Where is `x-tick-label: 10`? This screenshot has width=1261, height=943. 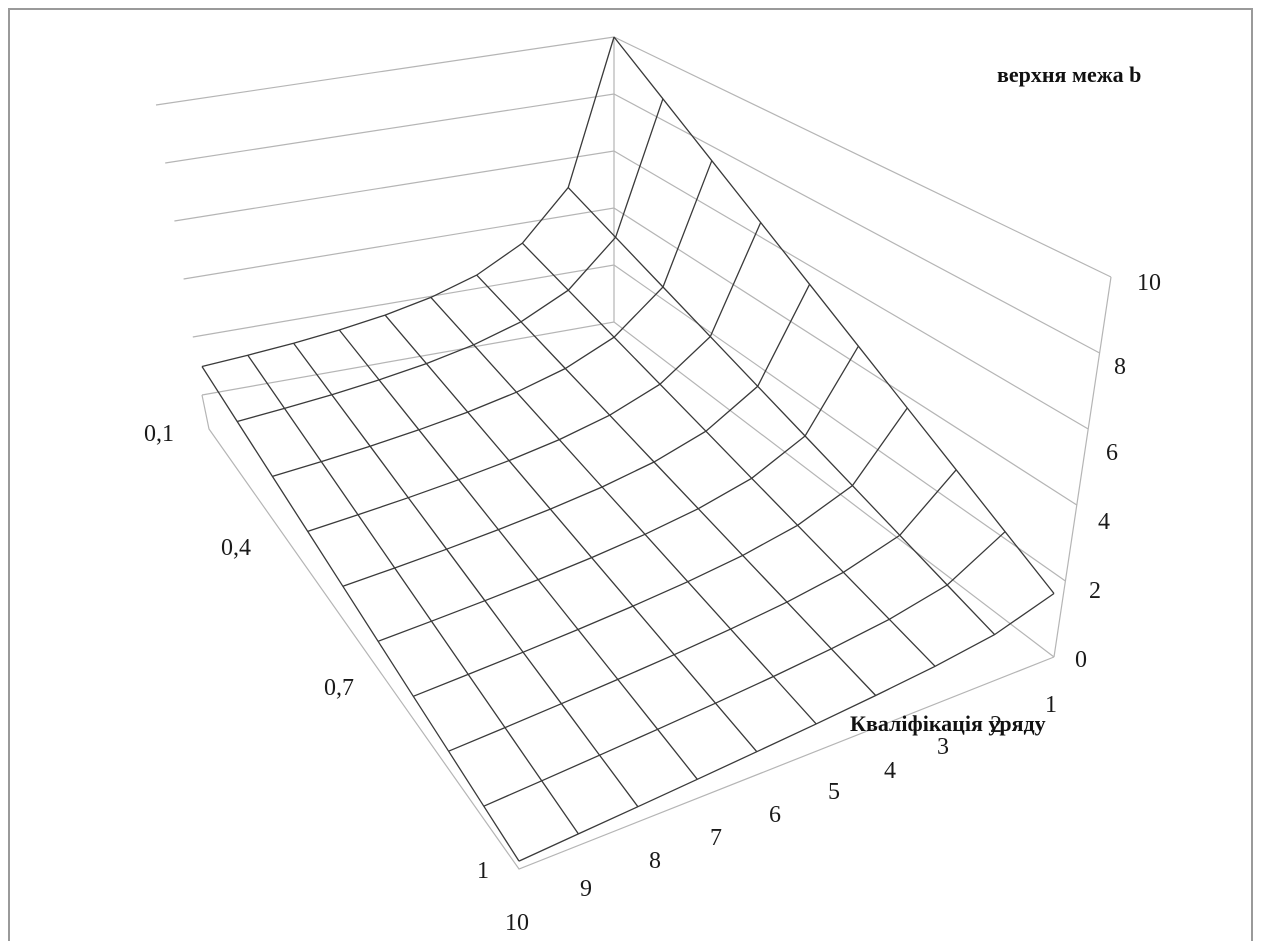
x-tick-label: 10 is located at coordinates (517, 923).